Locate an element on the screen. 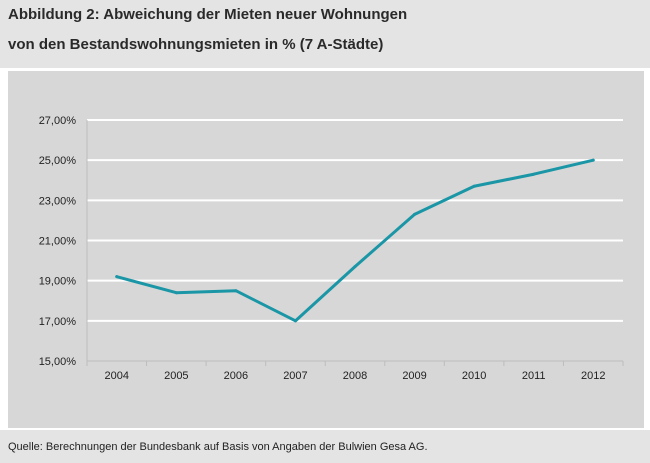  y-tick-label: 27,00% is located at coordinates (58, 121).